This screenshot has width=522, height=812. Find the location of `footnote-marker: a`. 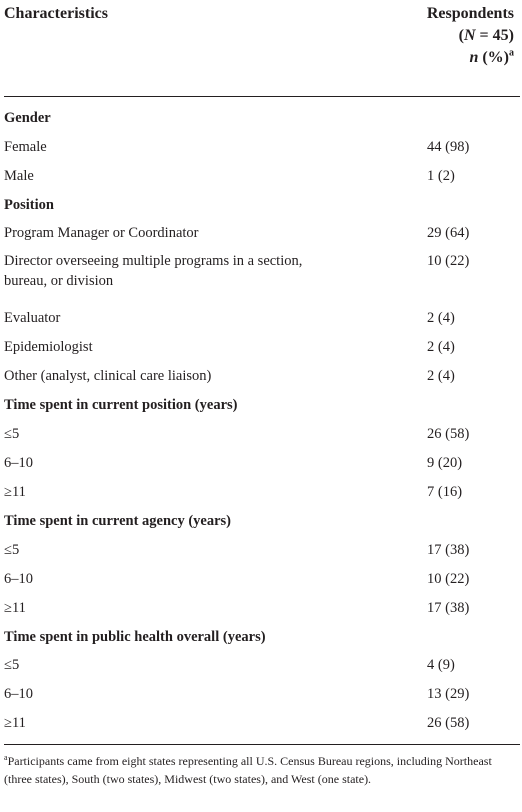

footnote-marker: a is located at coordinates (6, 757).